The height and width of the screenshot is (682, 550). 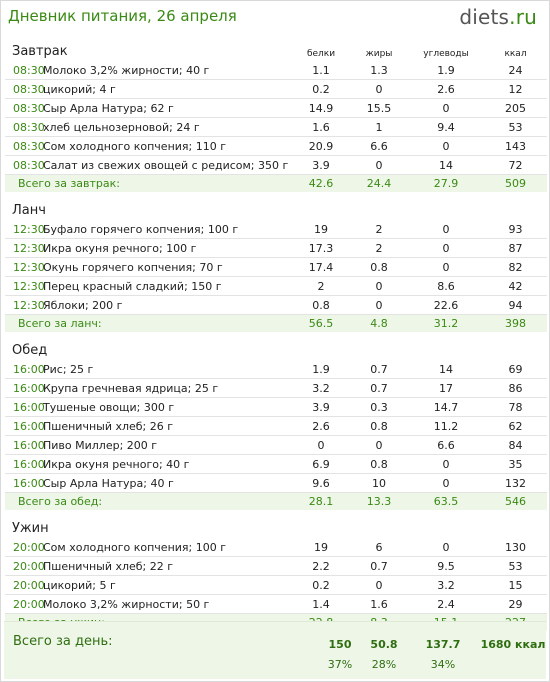 What do you see at coordinates (168, 89) in the screenshot?
I see `food-name: цикорий; 4 г` at bounding box center [168, 89].